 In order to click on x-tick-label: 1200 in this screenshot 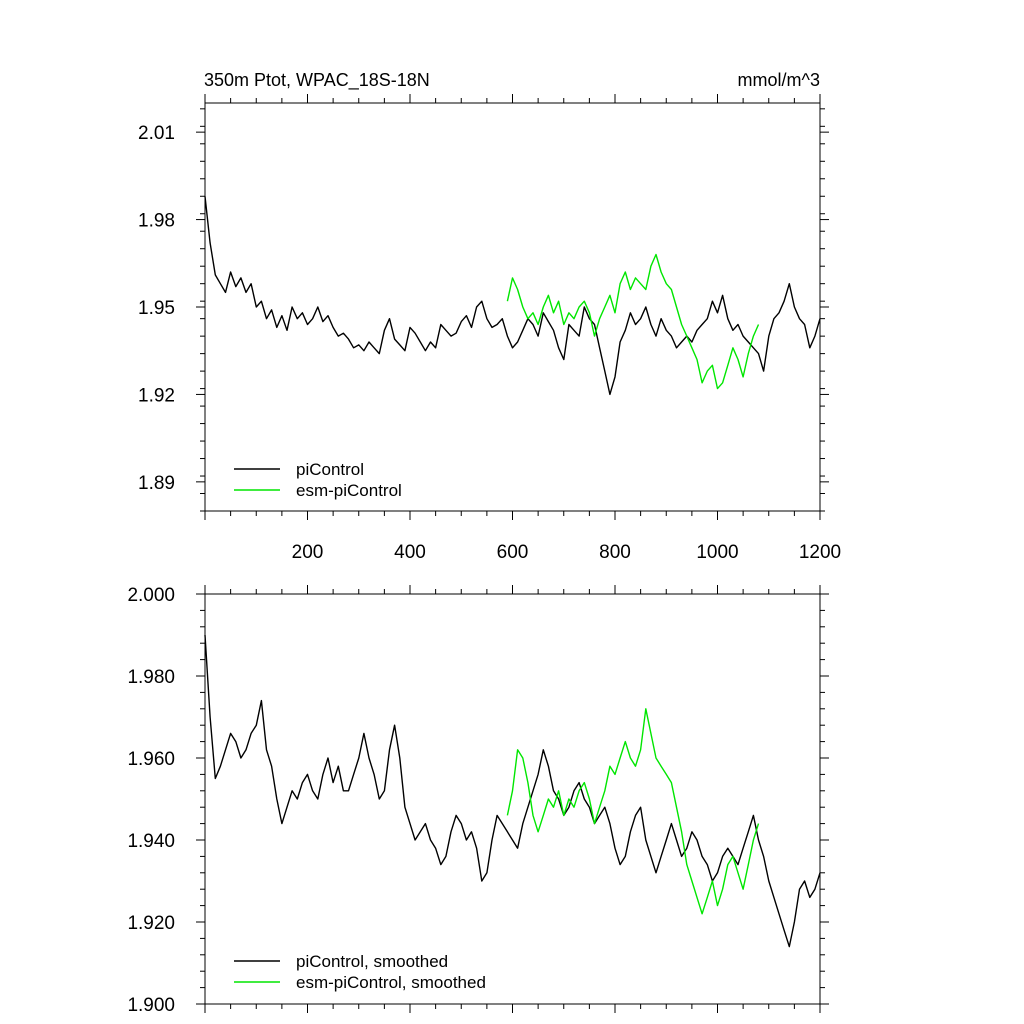, I will do `click(820, 552)`.